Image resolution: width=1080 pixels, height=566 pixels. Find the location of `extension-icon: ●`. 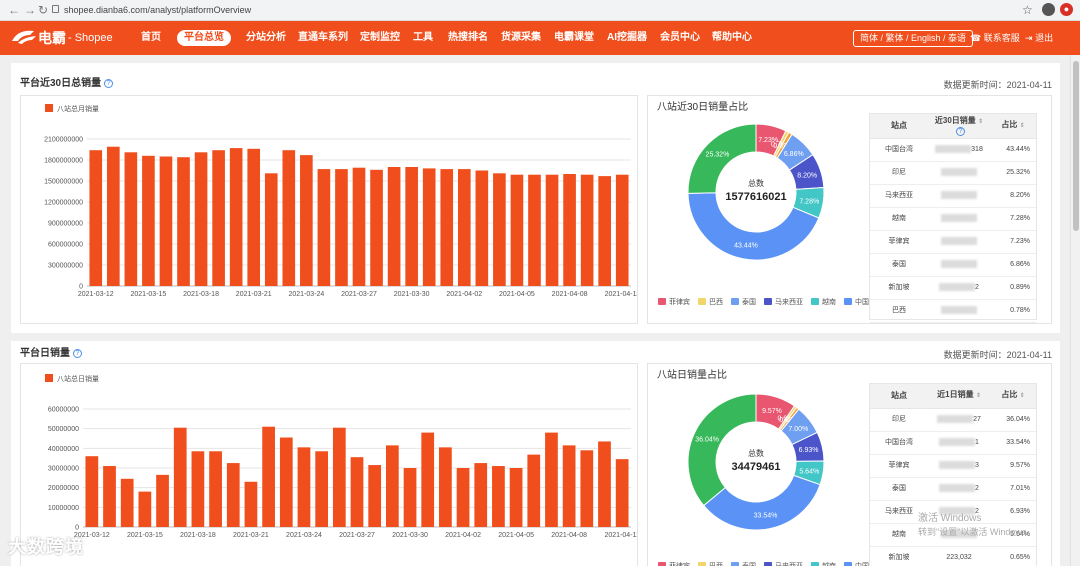

extension-icon: ● is located at coordinates (1066, 9).